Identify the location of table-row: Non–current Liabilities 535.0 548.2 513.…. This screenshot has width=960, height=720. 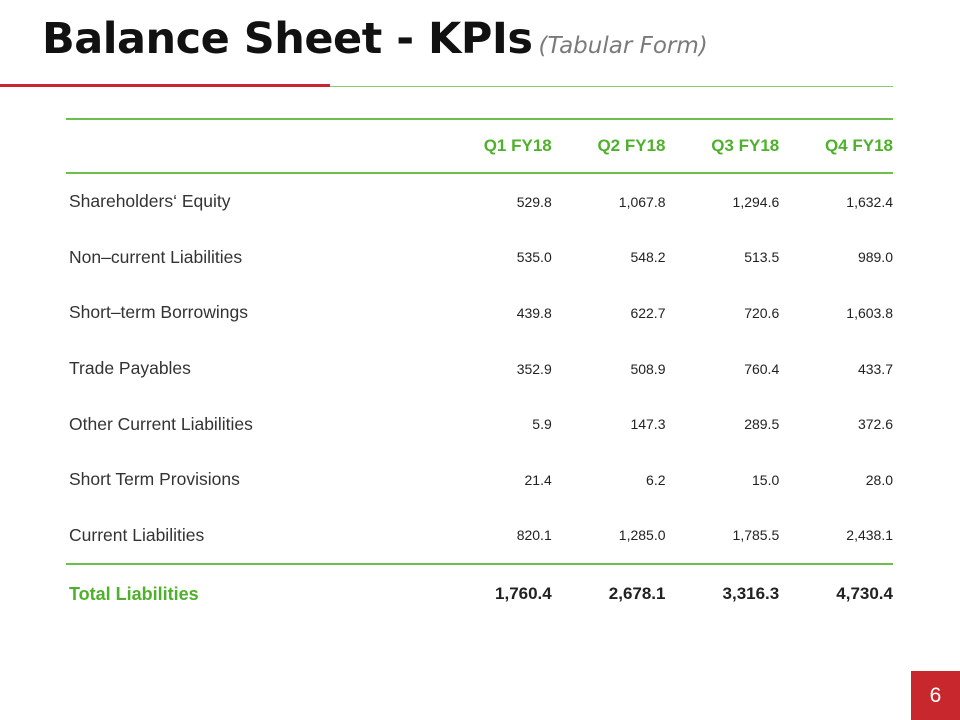
(479, 258).